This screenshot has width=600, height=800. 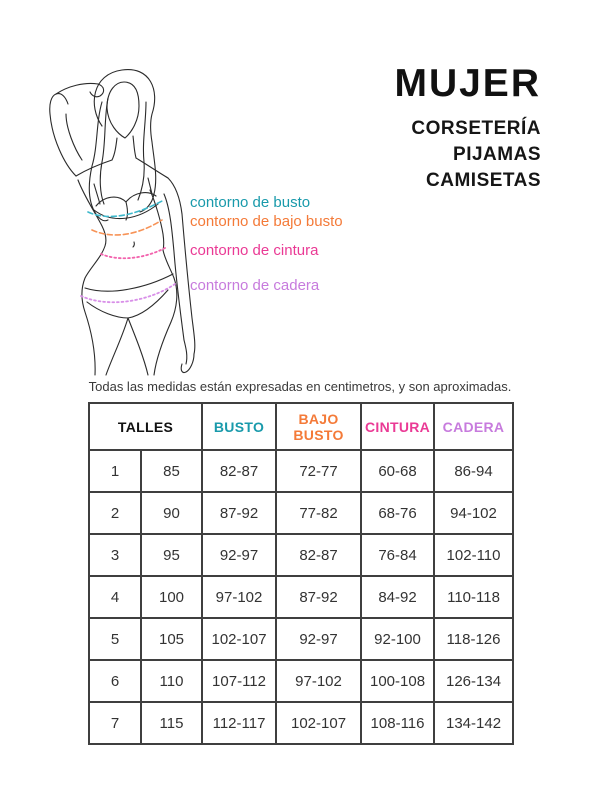 I want to click on panties-leg-right, so click(x=148, y=304).